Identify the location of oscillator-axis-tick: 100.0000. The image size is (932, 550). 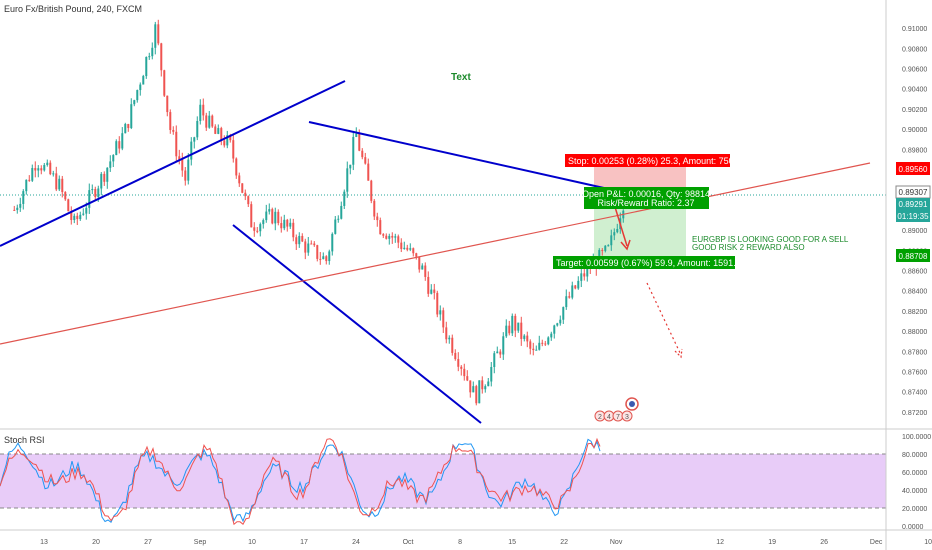
(916, 437).